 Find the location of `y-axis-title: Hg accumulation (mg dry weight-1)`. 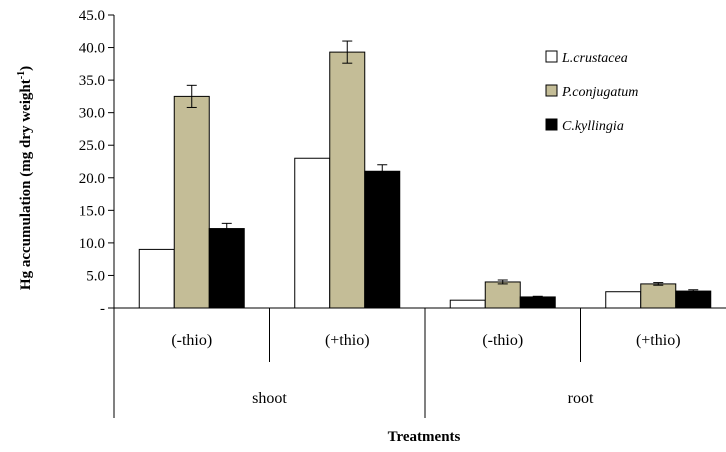

y-axis-title: Hg accumulation (mg dry weight-1) is located at coordinates (25, 178).